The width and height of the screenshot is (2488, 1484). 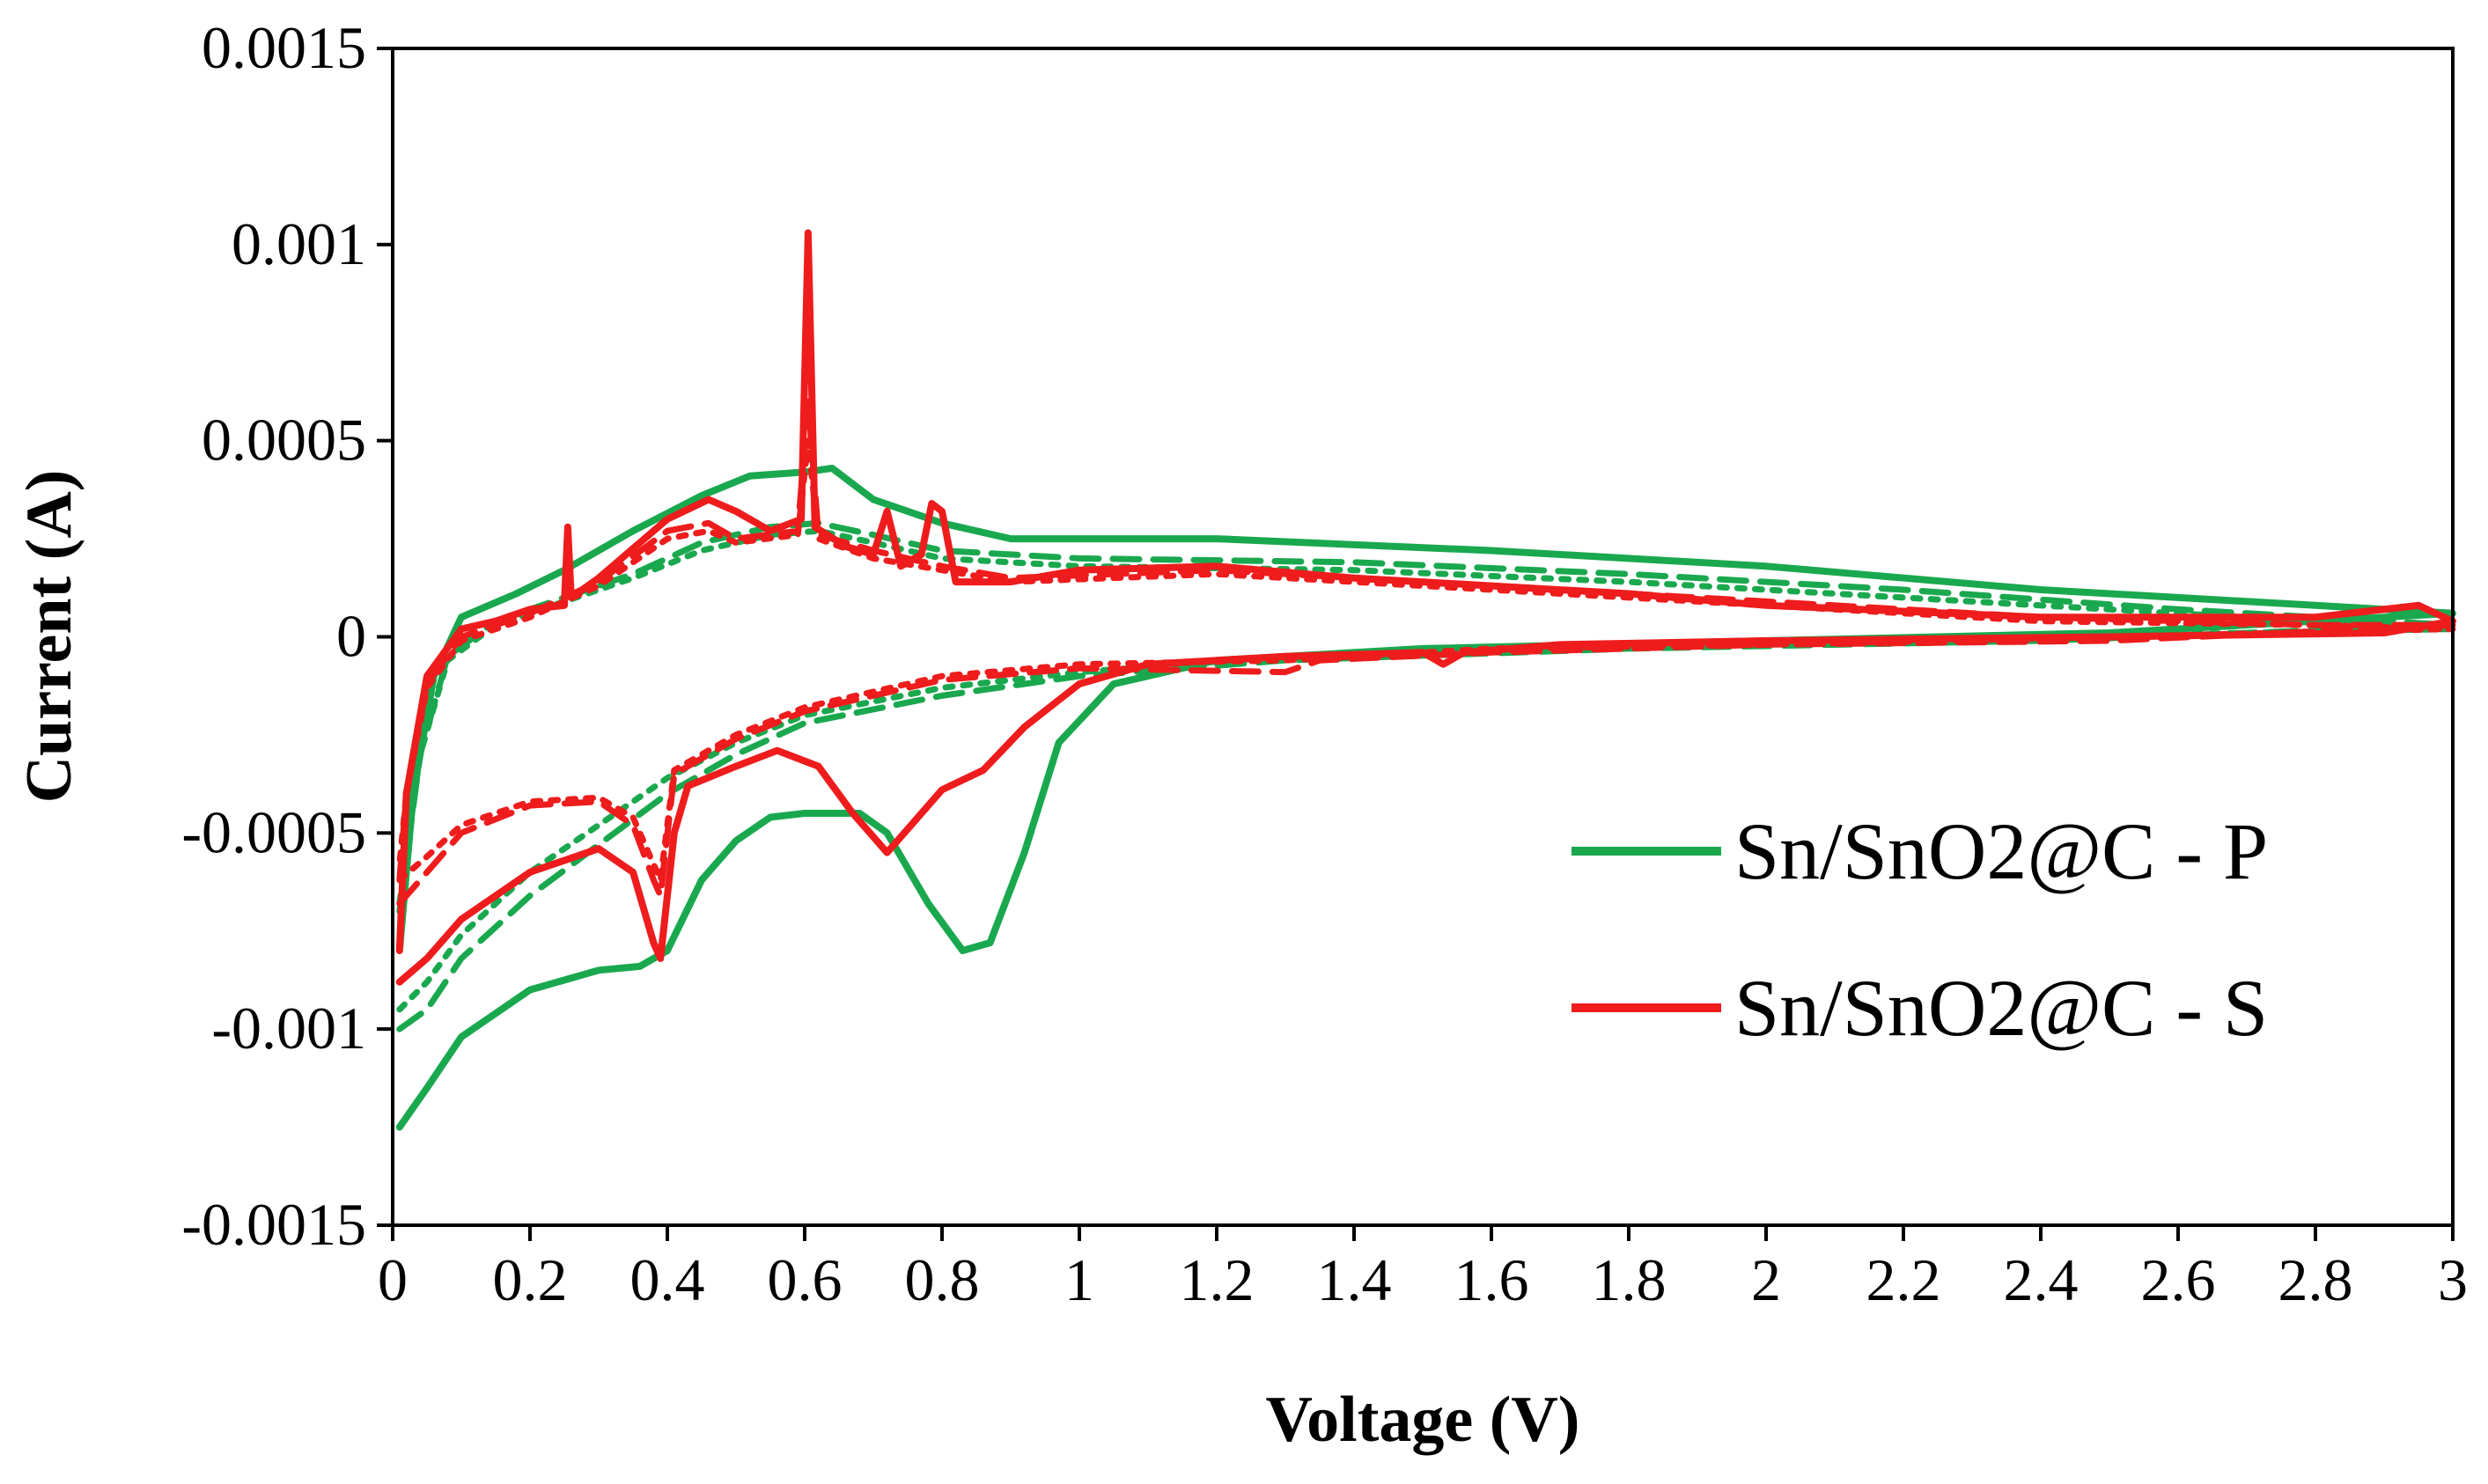 I want to click on x-tick-label: 0.2, so click(x=530, y=1279).